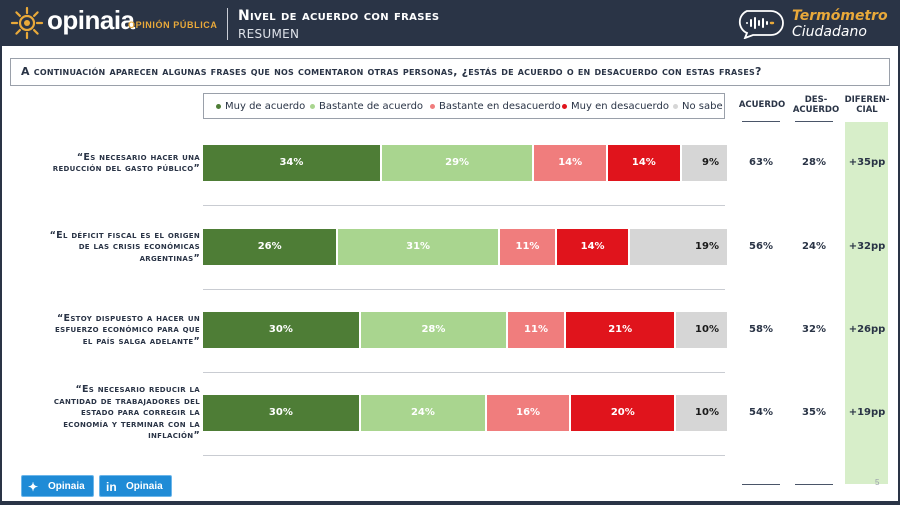 The image size is (900, 505). What do you see at coordinates (124, 235) in the screenshot?
I see `row-label-line: “El déficit fiscal es el origen` at bounding box center [124, 235].